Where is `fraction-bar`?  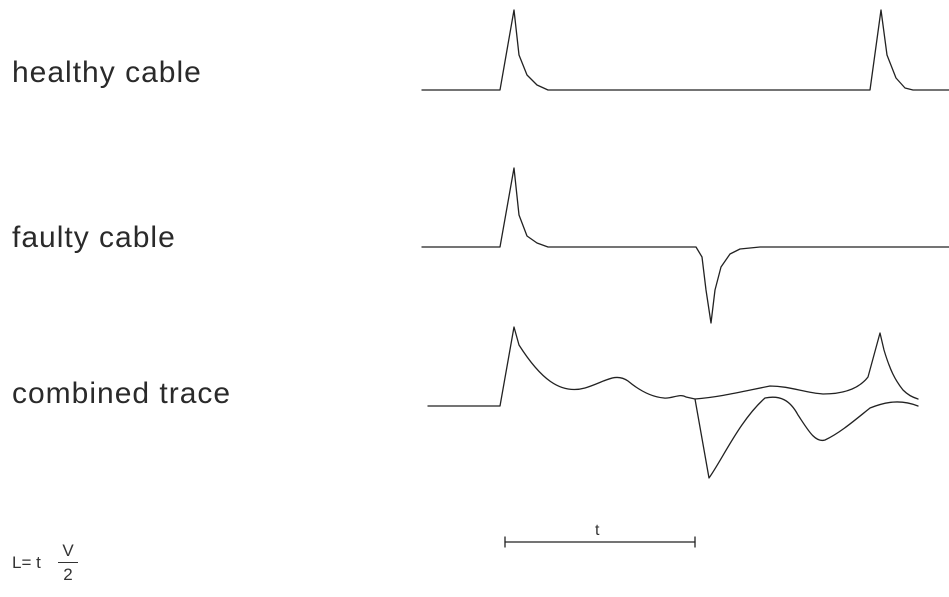
fraction-bar is located at coordinates (68, 562).